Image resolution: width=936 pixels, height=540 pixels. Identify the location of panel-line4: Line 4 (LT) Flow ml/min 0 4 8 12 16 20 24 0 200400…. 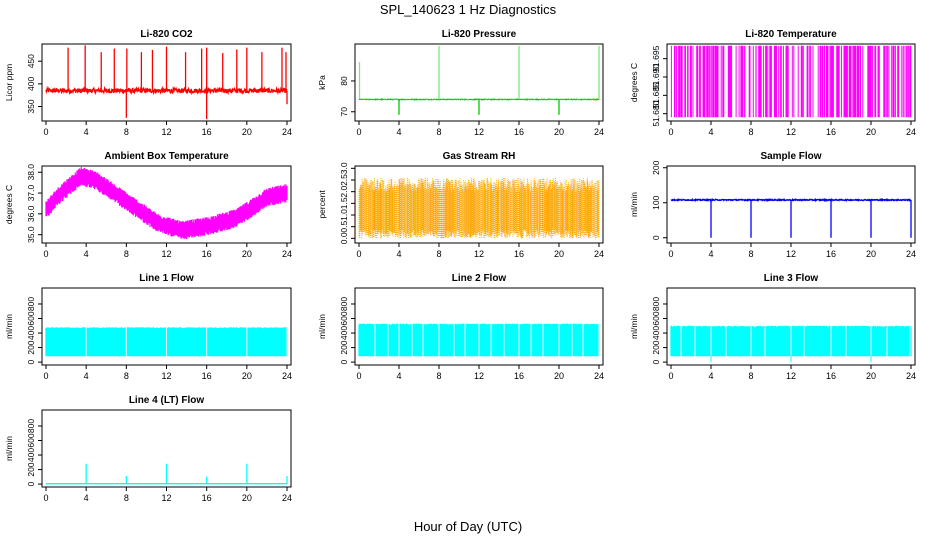
(148, 449).